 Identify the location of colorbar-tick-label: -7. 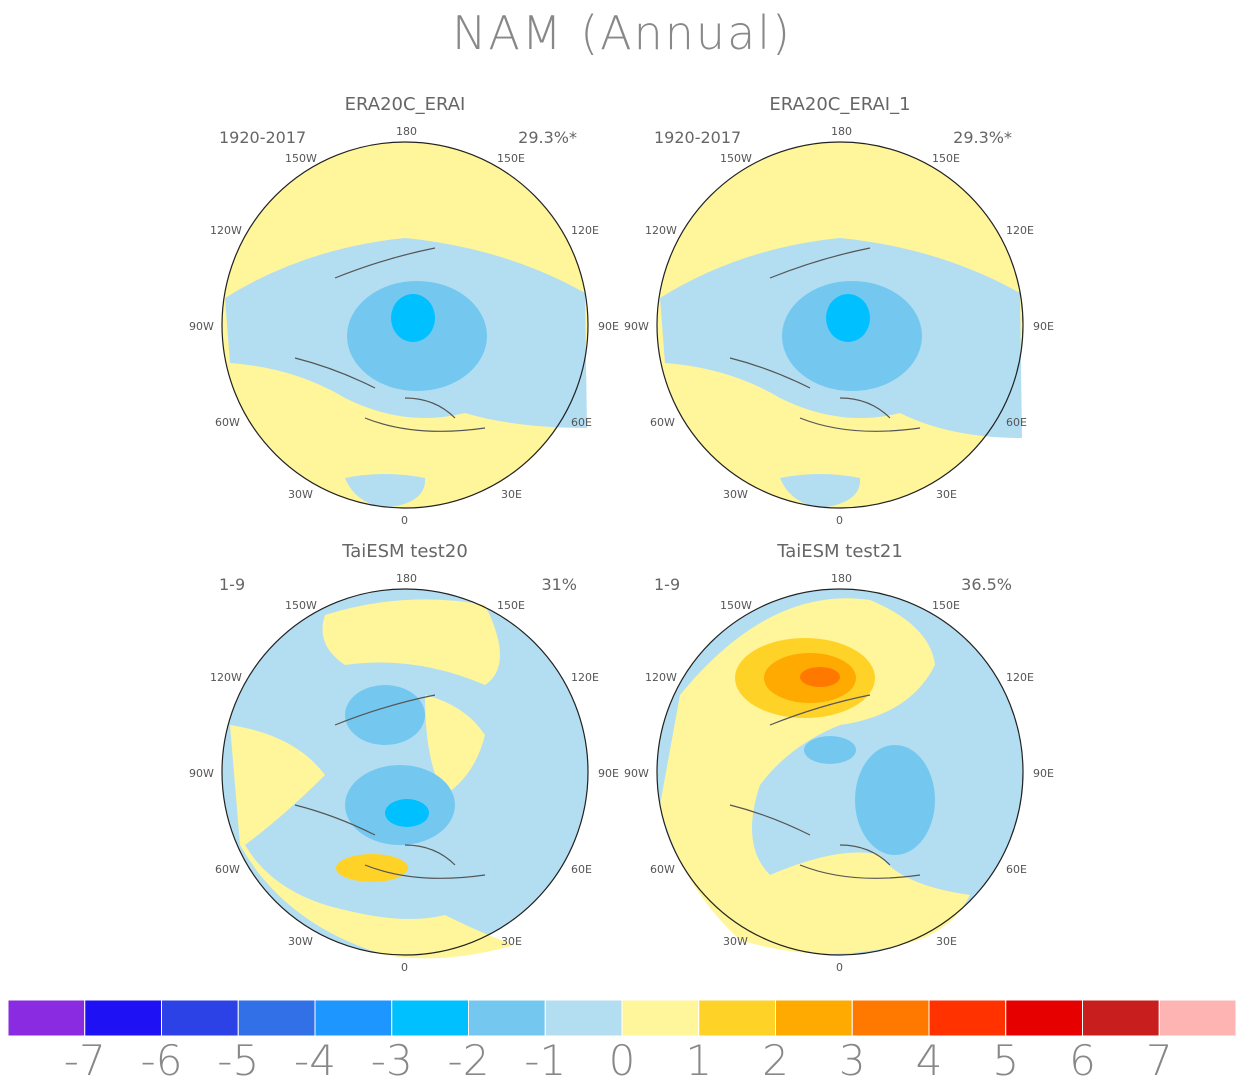
(84, 1060).